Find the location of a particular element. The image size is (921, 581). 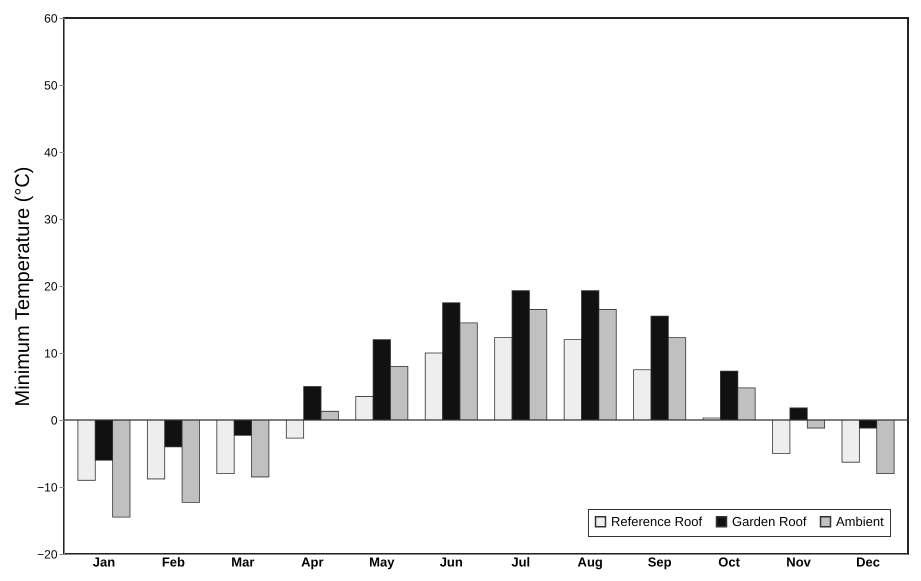

y-tick-label: −10 is located at coordinates (47, 487).